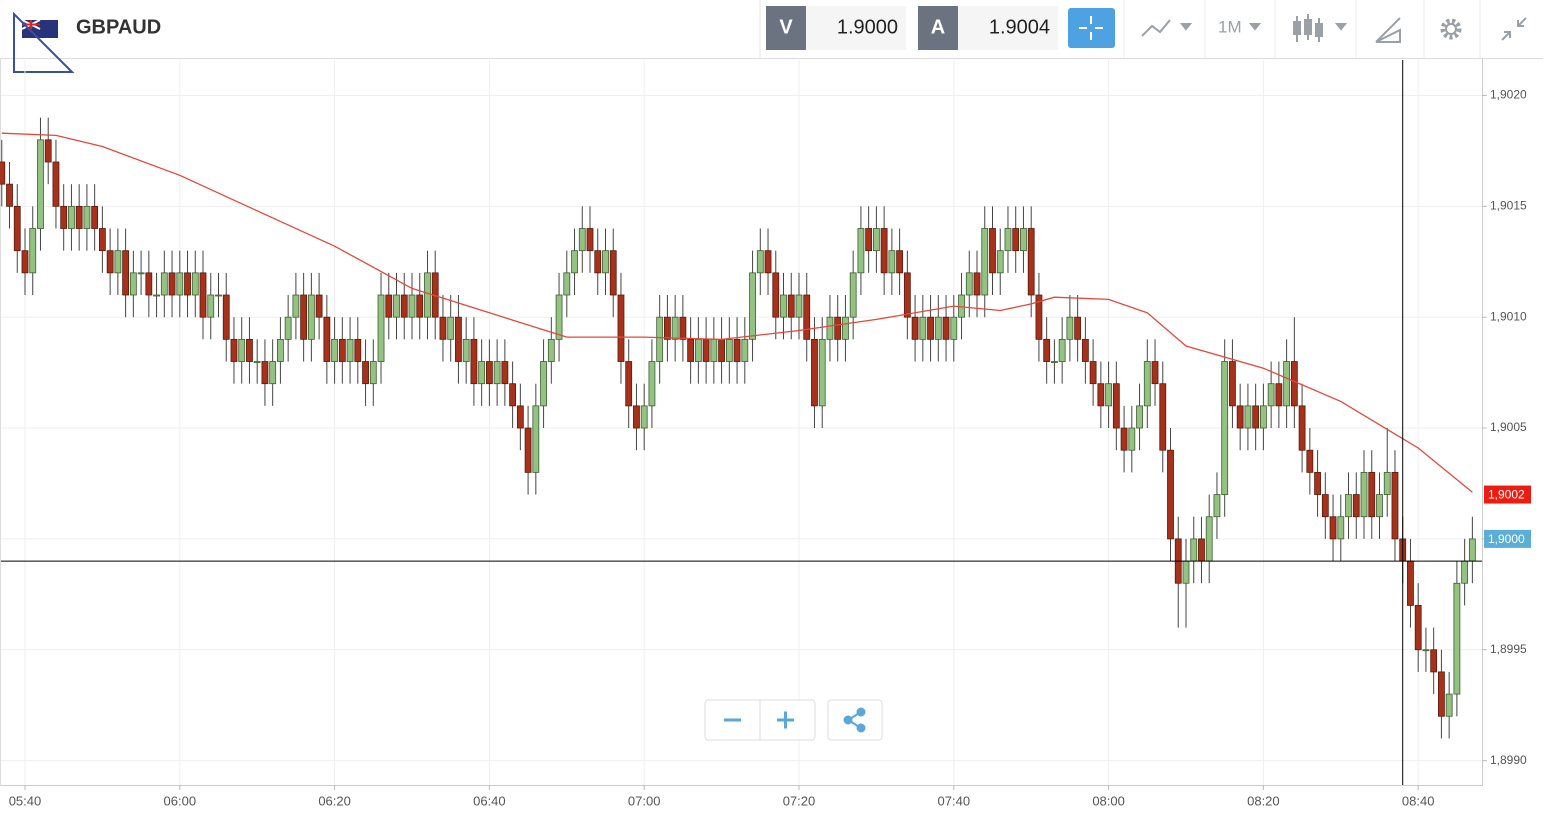  Describe the element at coordinates (785, 720) in the screenshot. I see `zoom-in` at that location.